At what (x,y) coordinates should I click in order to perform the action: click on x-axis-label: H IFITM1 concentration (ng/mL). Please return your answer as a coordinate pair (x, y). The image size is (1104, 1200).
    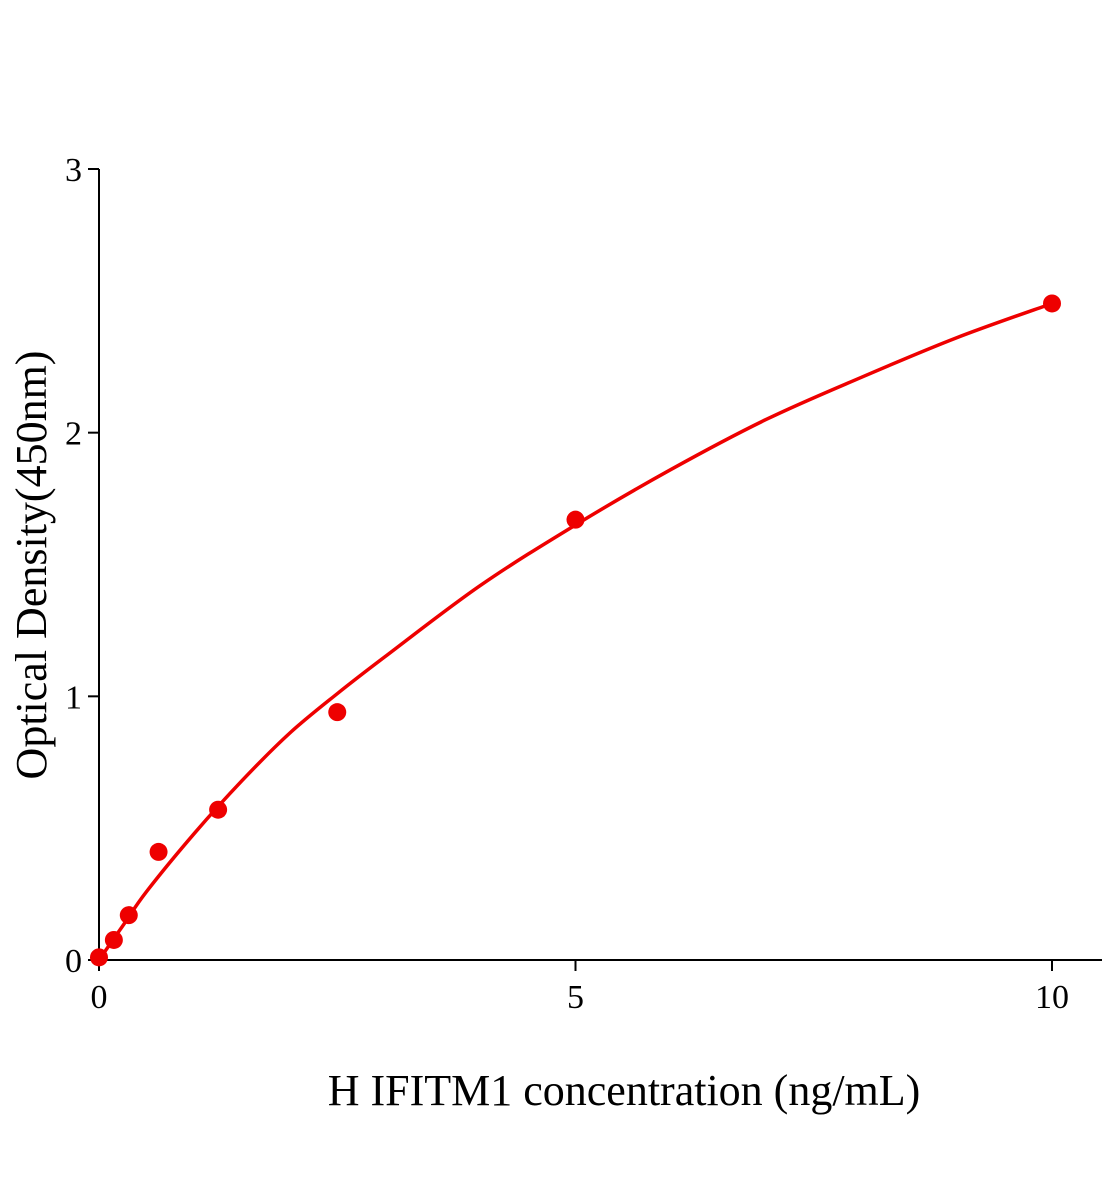
    Looking at the image, I should click on (624, 1090).